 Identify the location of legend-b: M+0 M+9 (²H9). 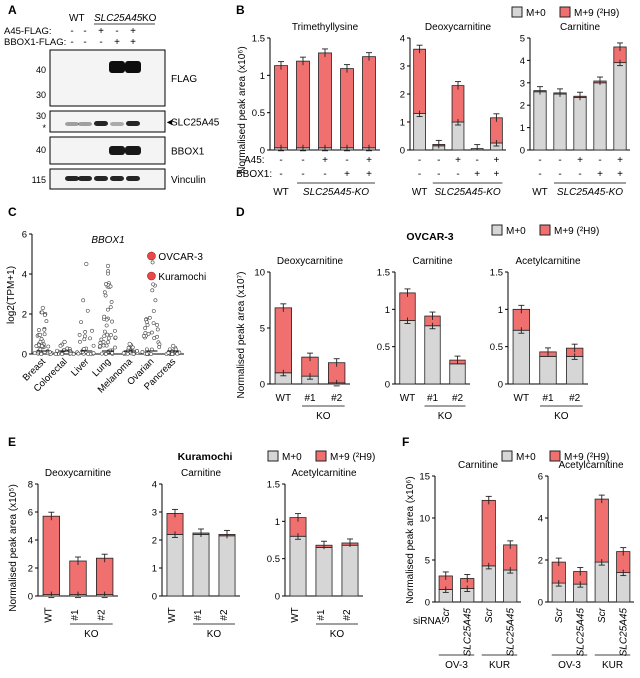
(565, 12).